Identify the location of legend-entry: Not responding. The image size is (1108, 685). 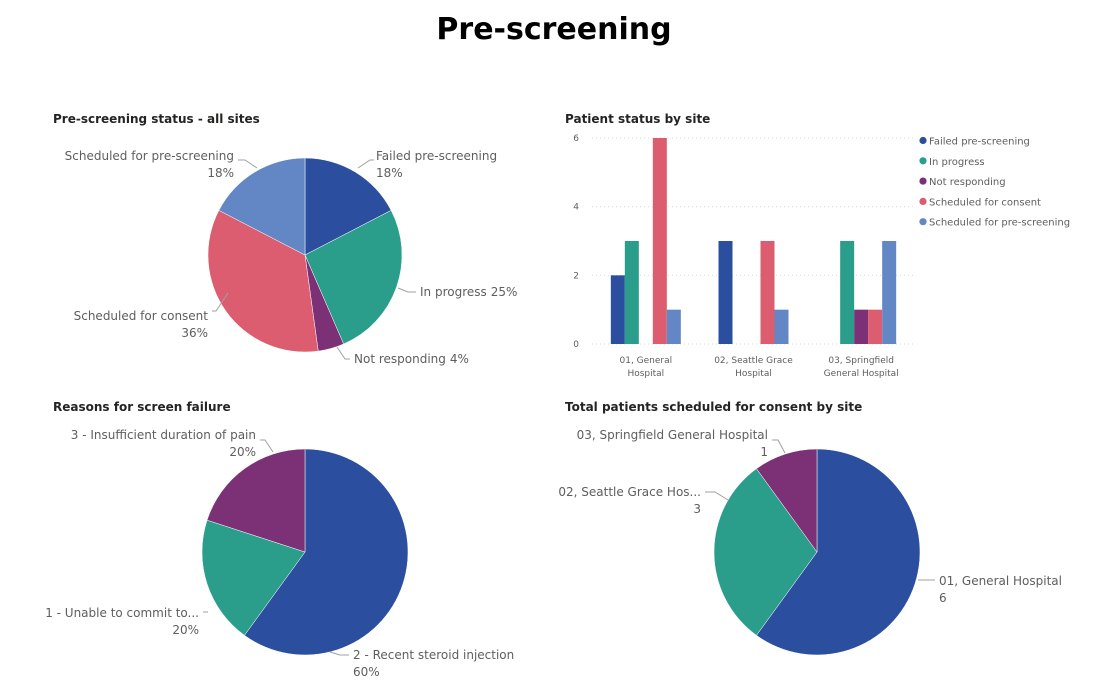
(967, 182).